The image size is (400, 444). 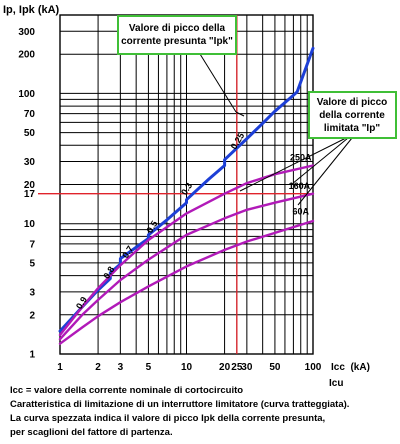 What do you see at coordinates (32, 263) in the screenshot?
I see `y-tick-label: 5` at bounding box center [32, 263].